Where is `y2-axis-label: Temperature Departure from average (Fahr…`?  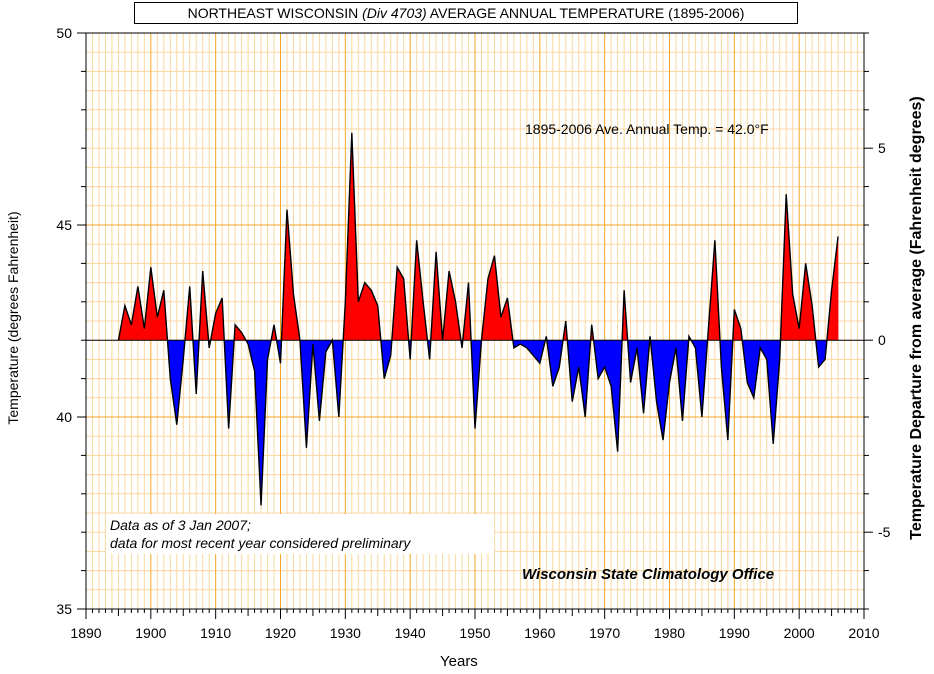 y2-axis-label: Temperature Departure from average (Fahr… is located at coordinates (916, 318).